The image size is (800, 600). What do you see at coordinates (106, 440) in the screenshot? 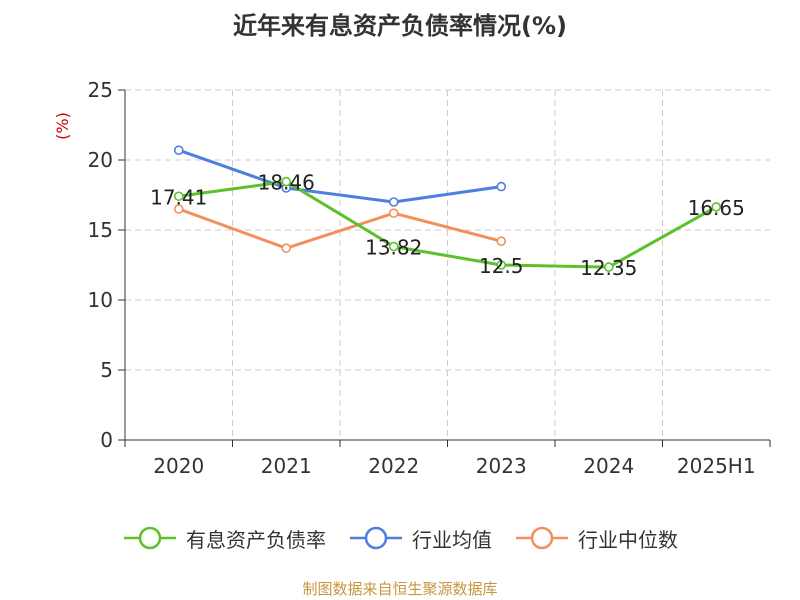
I see `y-tick-label: 0` at bounding box center [106, 440].